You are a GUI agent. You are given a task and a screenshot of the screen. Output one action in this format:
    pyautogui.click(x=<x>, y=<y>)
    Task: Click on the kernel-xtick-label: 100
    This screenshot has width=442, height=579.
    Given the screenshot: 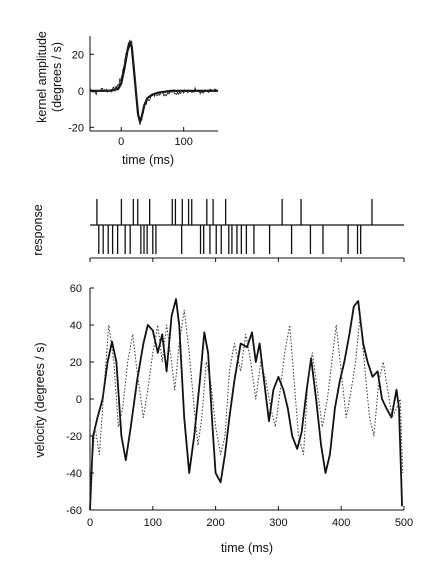 What is the action you would take?
    pyautogui.click(x=183, y=142)
    